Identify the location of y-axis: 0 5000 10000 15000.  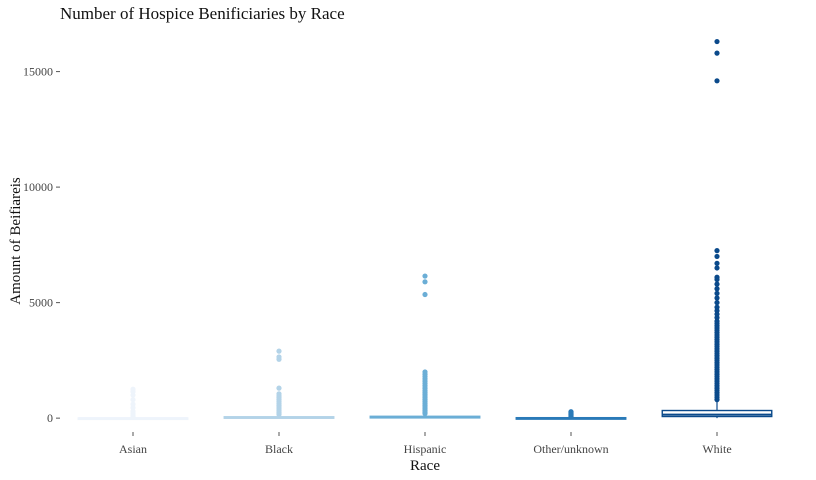
(41, 245).